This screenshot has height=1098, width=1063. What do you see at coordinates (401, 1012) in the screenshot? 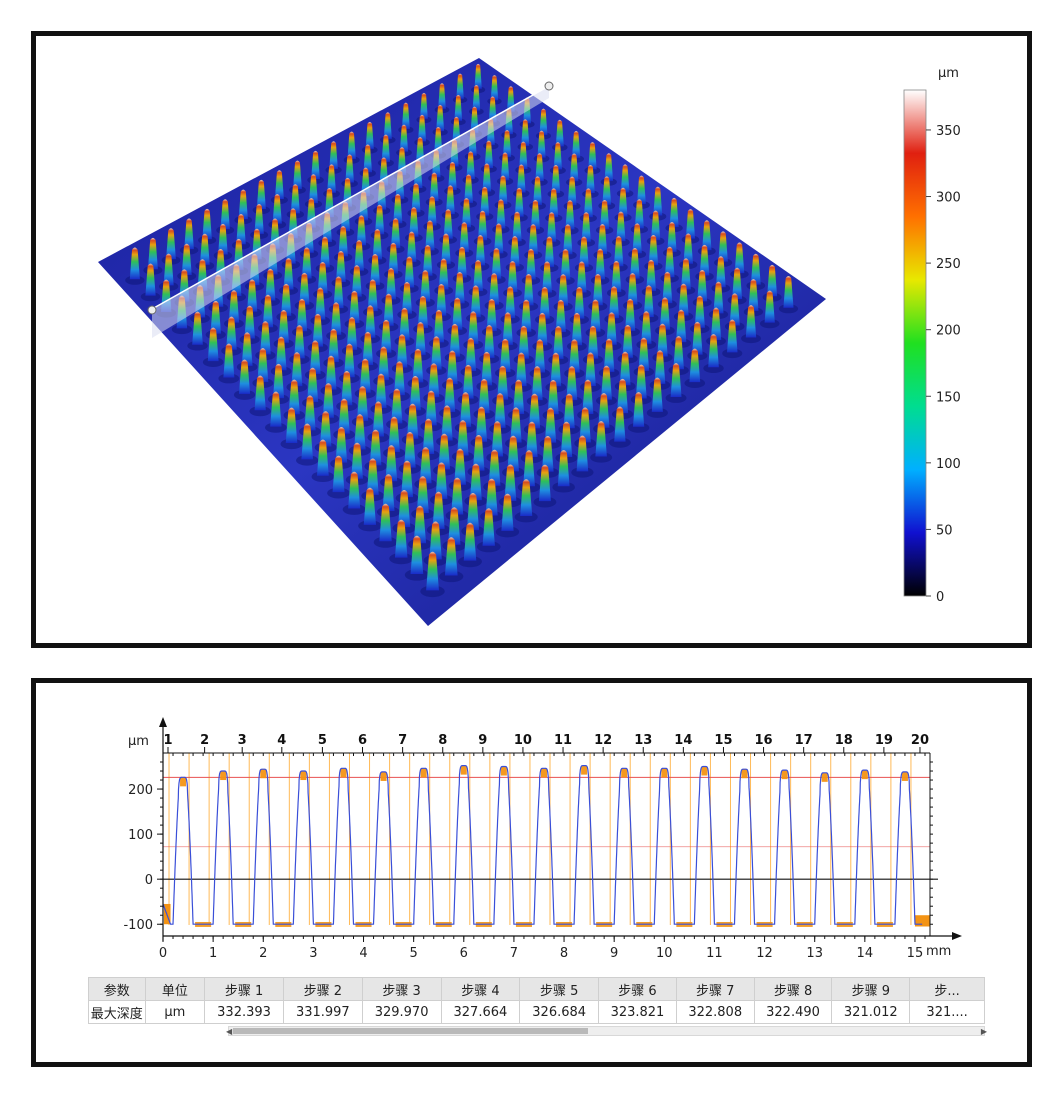
I see `table-cell: 329.970` at bounding box center [401, 1012].